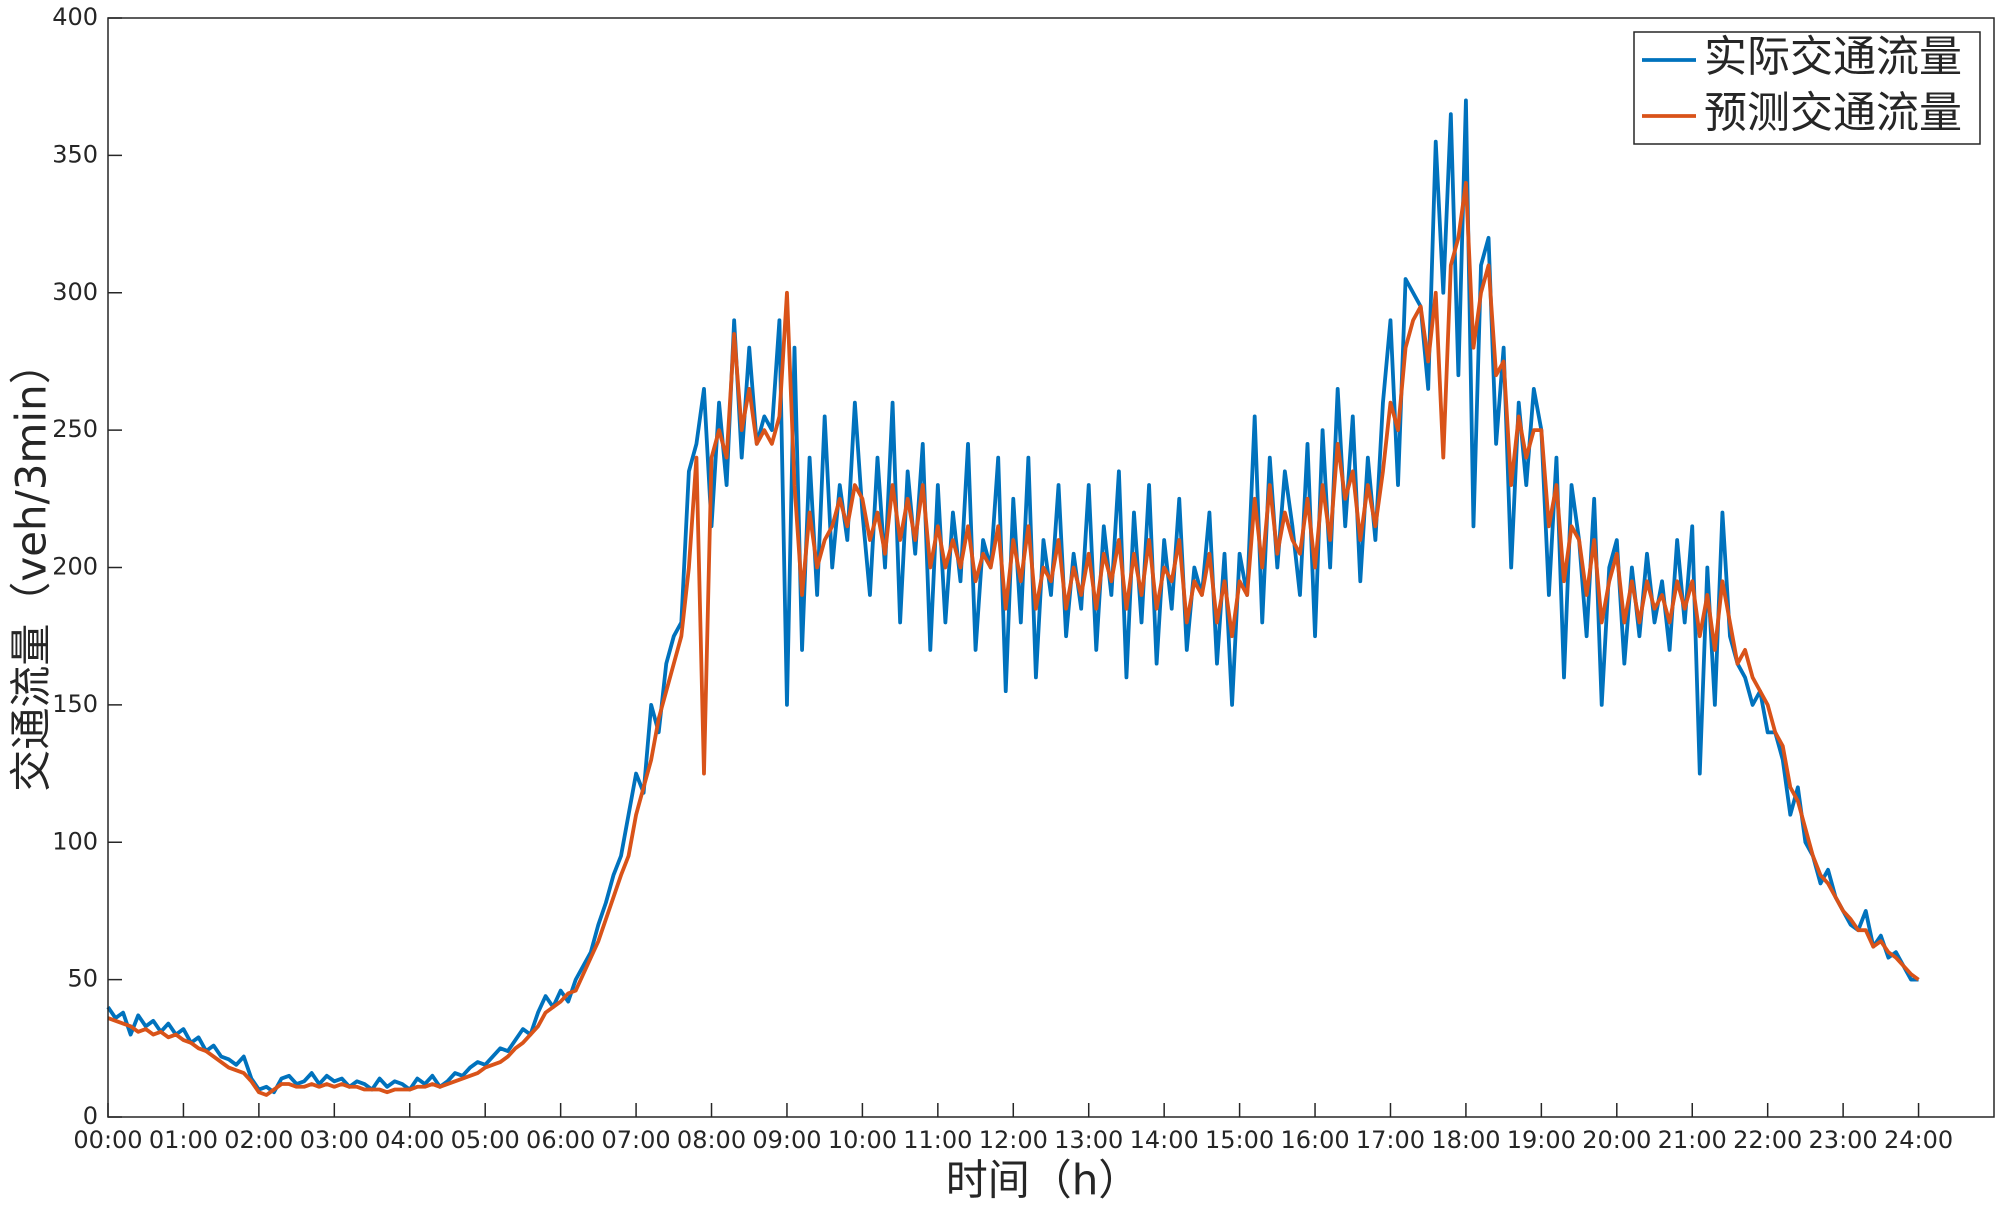 The image size is (2000, 1207). What do you see at coordinates (1833, 58) in the screenshot?
I see `legend-label: 实际交通流量` at bounding box center [1833, 58].